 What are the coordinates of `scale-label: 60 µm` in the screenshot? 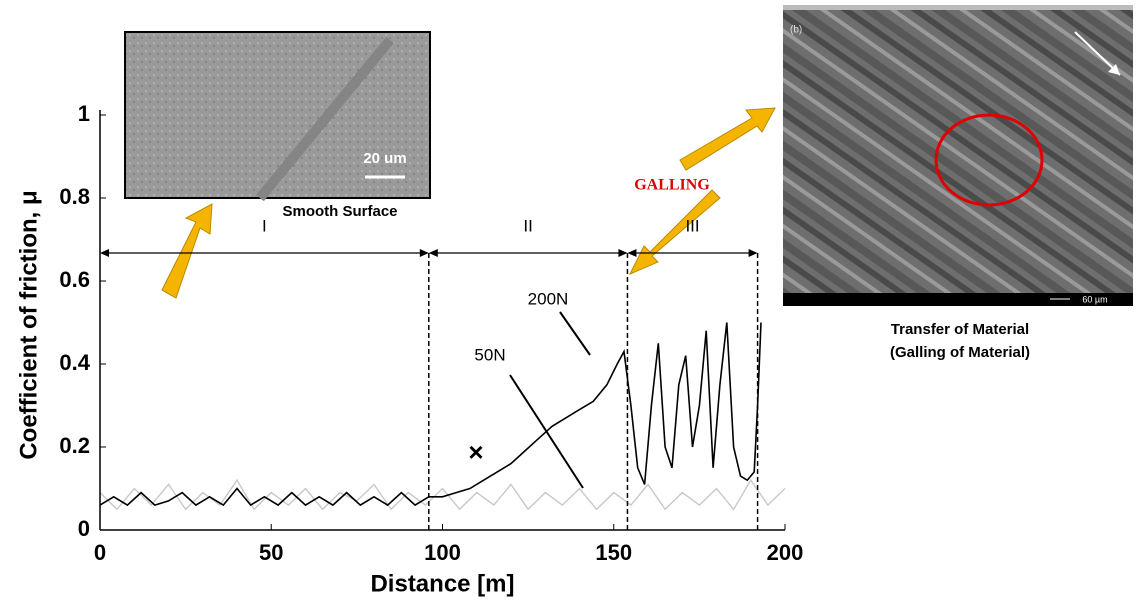 It's located at (1094, 299).